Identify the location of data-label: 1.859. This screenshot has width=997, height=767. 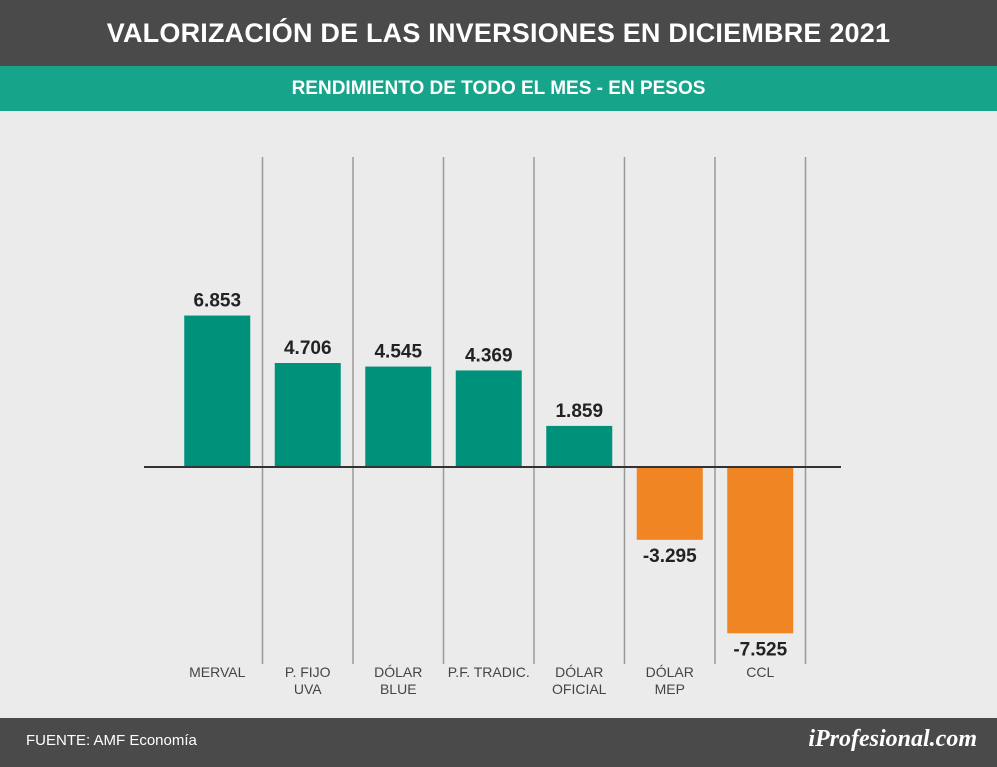
(579, 411).